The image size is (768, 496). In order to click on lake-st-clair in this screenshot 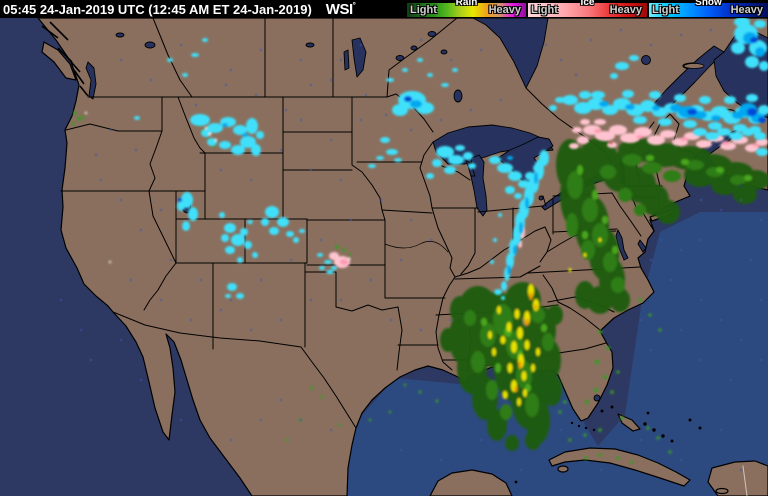, I will do `click(541, 198)`.